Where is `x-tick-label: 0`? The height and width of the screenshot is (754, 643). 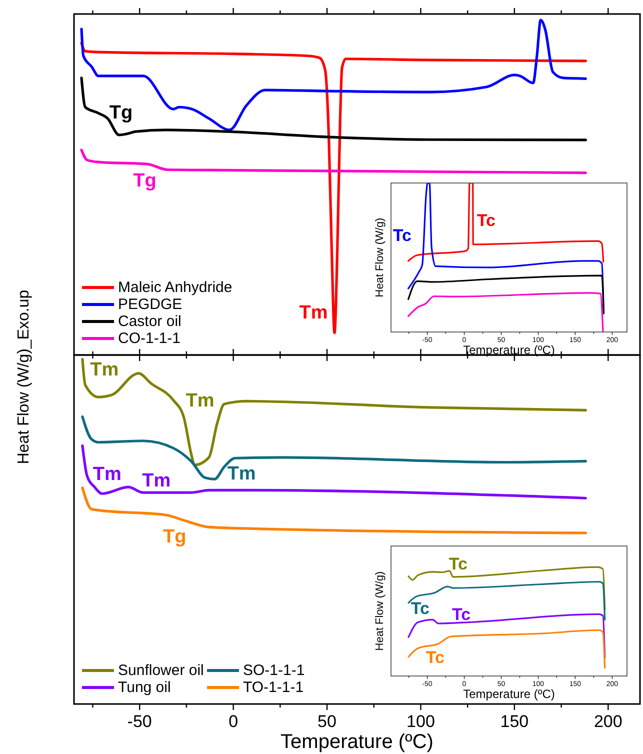 x-tick-label: 0 is located at coordinates (233, 721).